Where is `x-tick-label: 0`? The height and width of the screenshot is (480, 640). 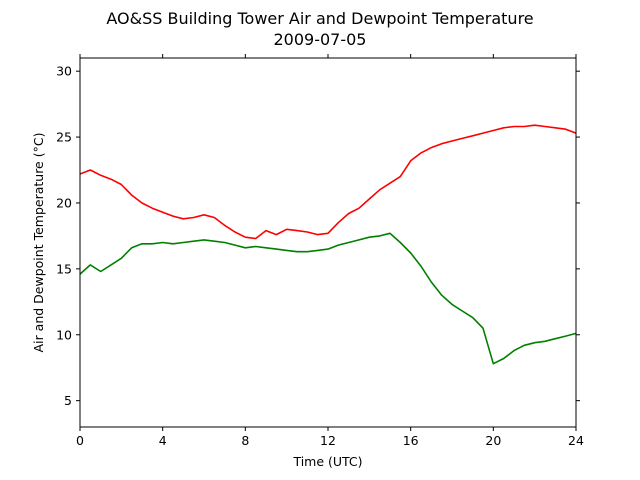 x-tick-label: 0 is located at coordinates (80, 440).